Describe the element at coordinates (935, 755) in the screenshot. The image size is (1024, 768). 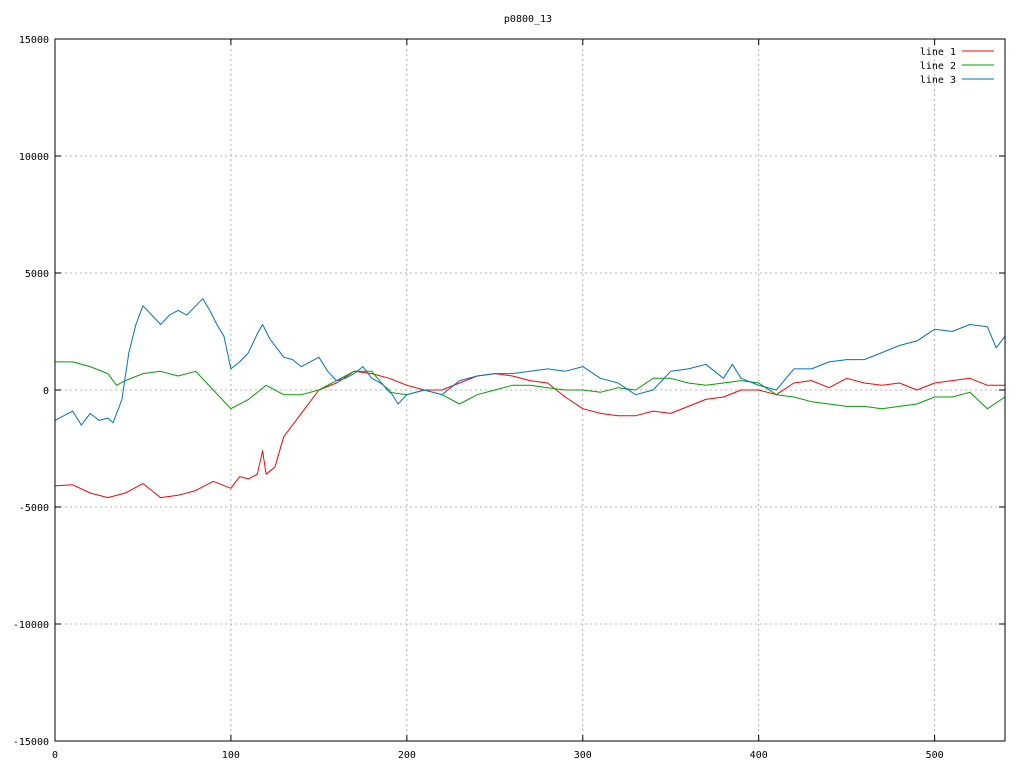
I see `x-tick-label: 500` at that location.